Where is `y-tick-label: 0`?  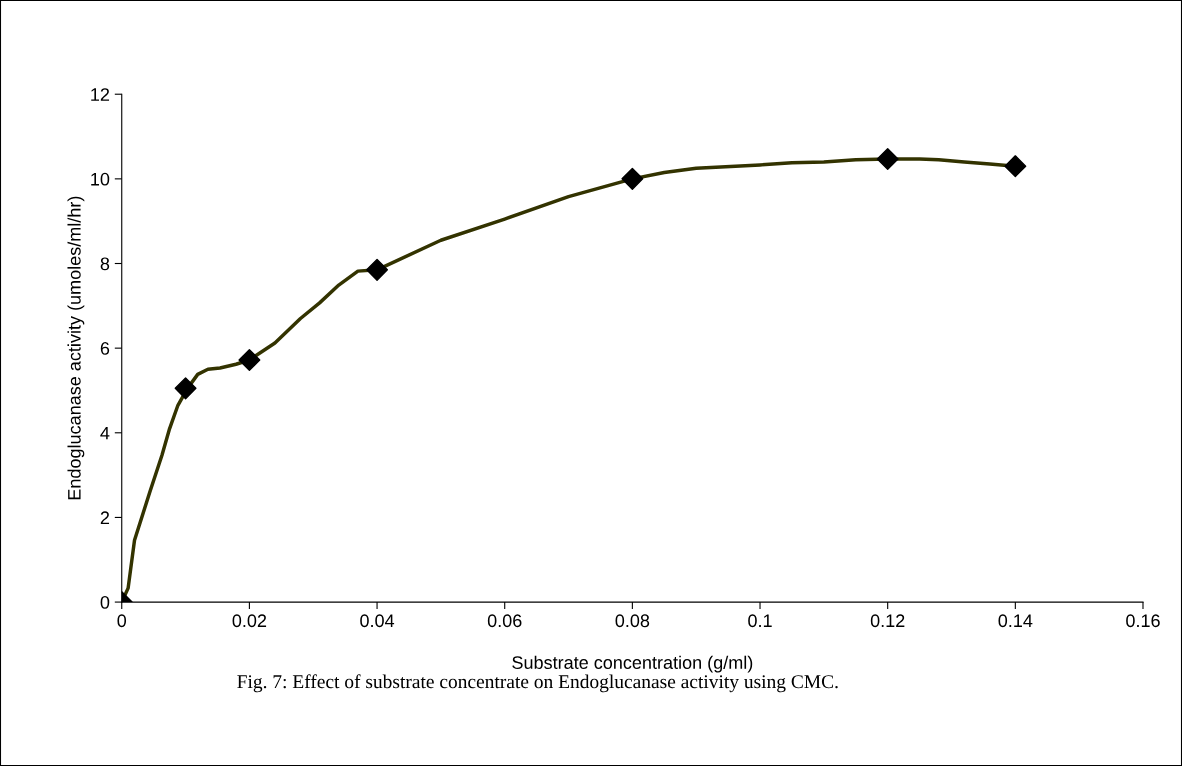 y-tick-label: 0 is located at coordinates (105, 602).